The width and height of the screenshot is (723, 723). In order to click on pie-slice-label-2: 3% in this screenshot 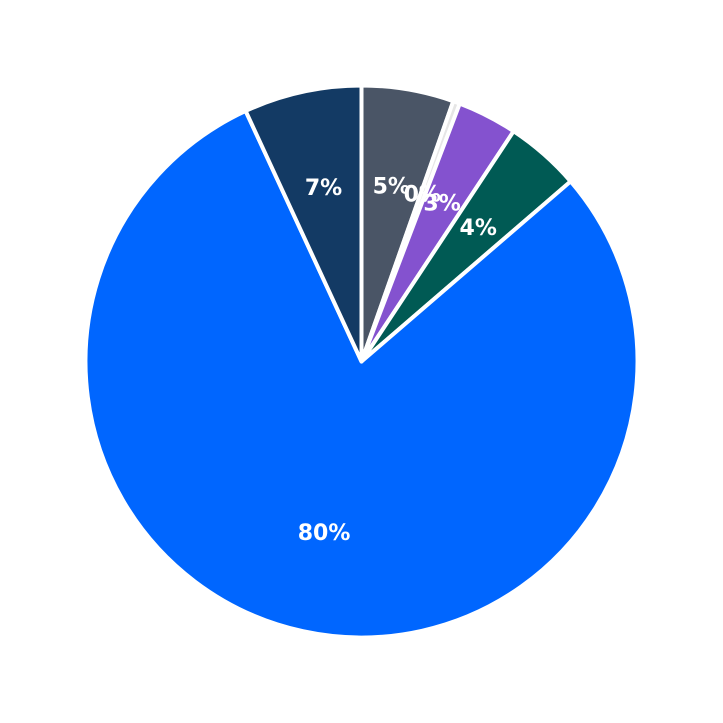, I will do `click(441, 203)`.